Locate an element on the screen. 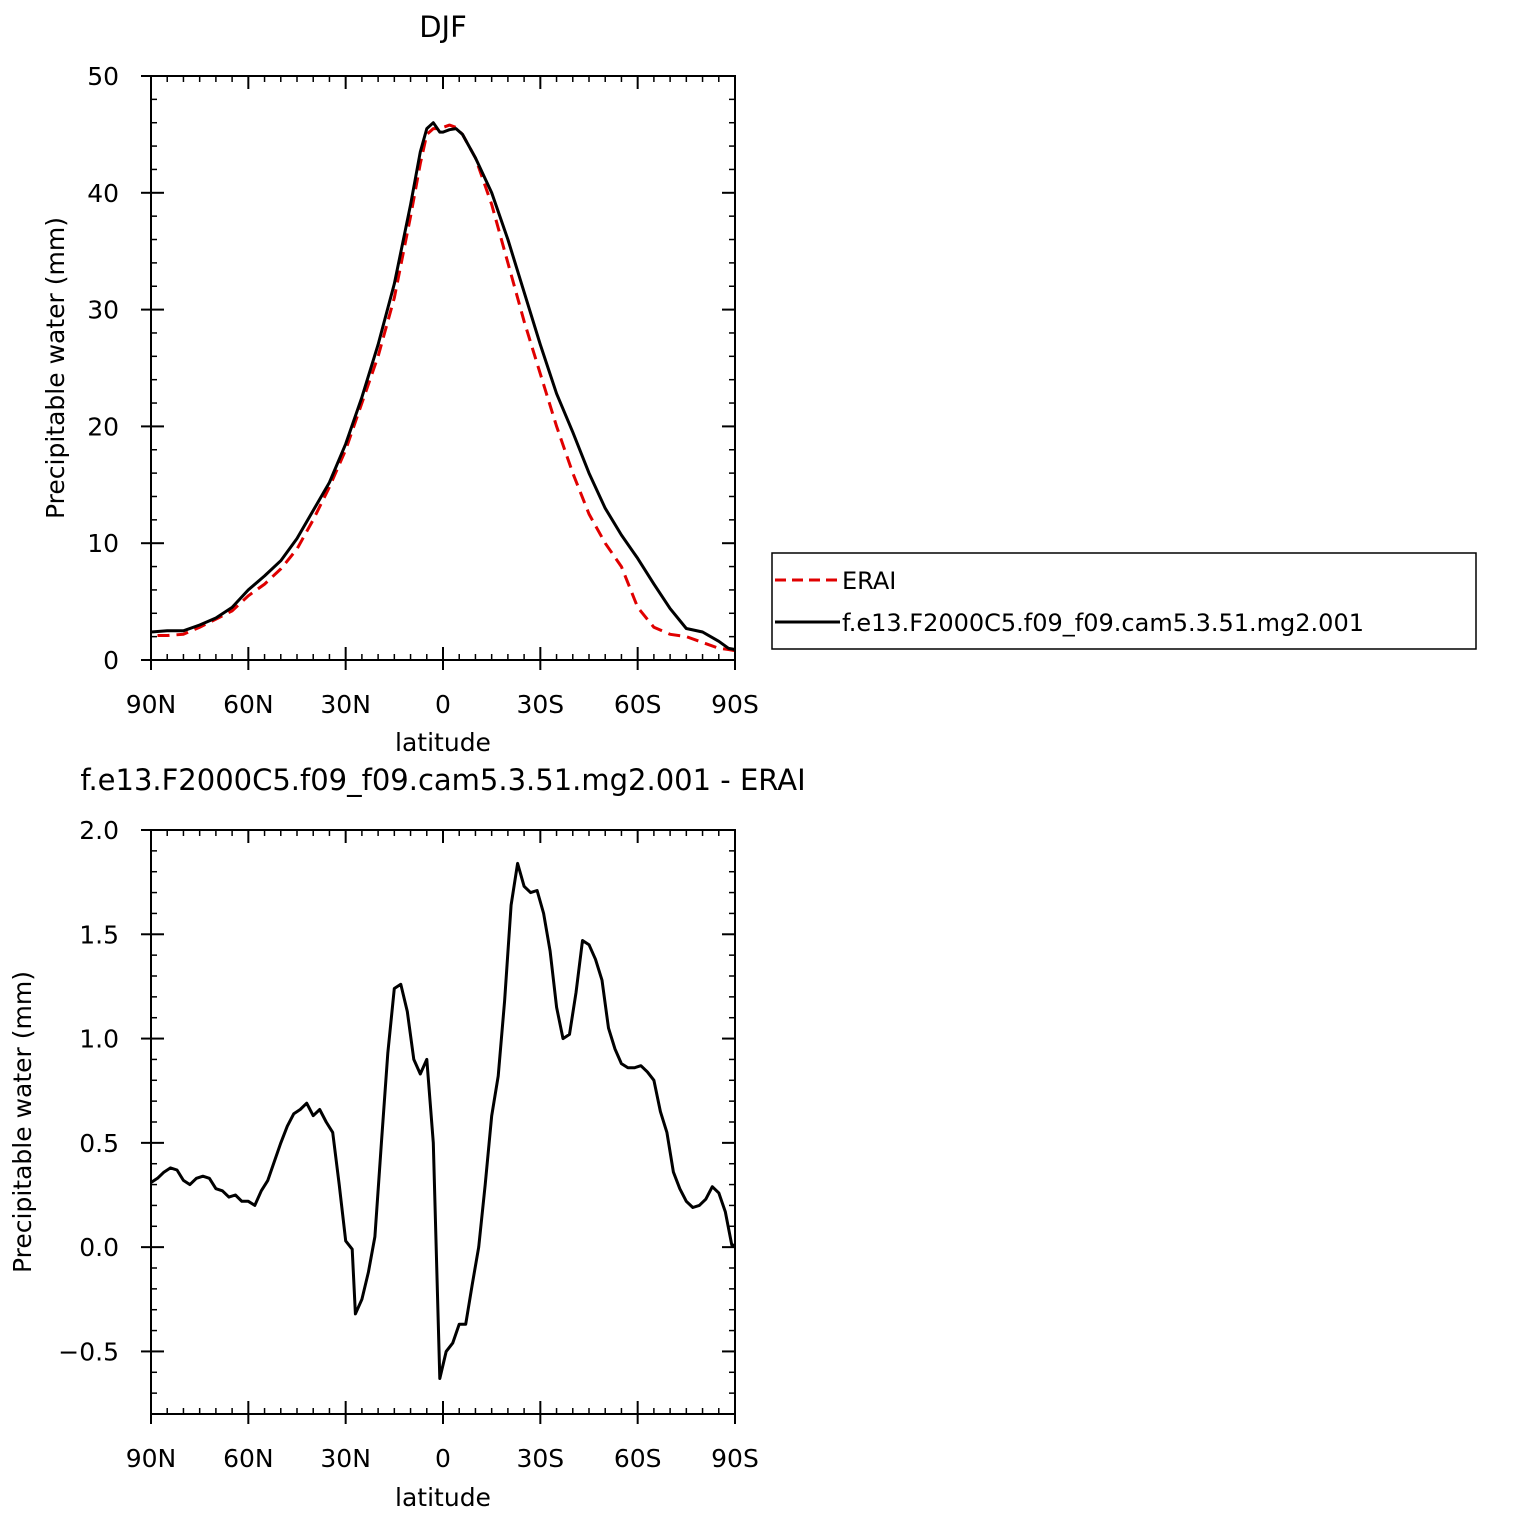 This screenshot has height=1519, width=1519. bottom-chart-xlabel: latitude is located at coordinates (443, 1497).